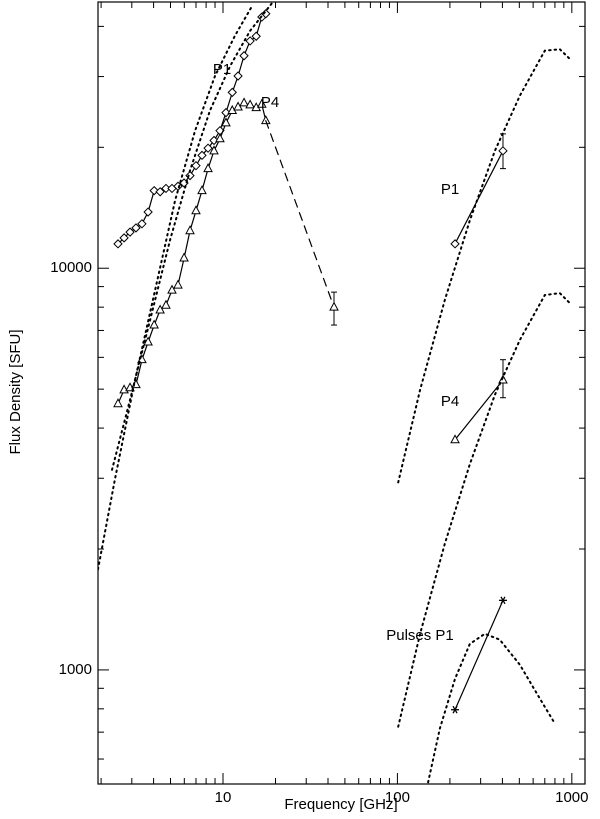  What do you see at coordinates (15, 391) in the screenshot?
I see `y-axis-title: Flux Density [SFU]` at bounding box center [15, 391].